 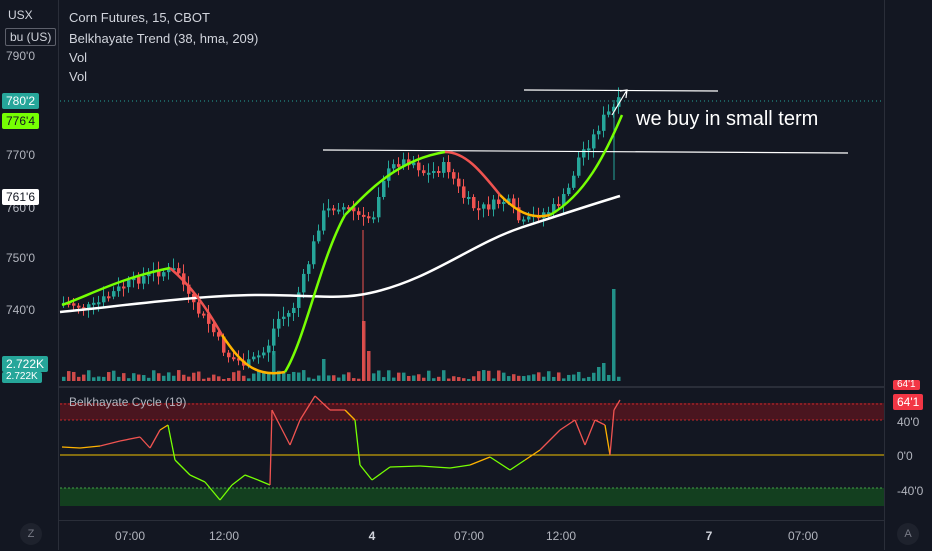 What do you see at coordinates (471, 387) in the screenshot?
I see `pane-separator` at bounding box center [471, 387].